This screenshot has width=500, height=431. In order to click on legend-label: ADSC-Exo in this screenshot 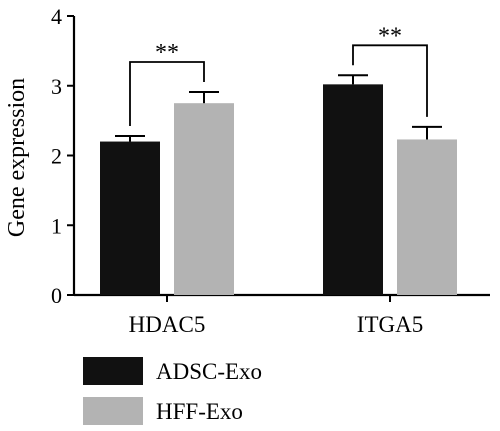, I will do `click(209, 371)`.